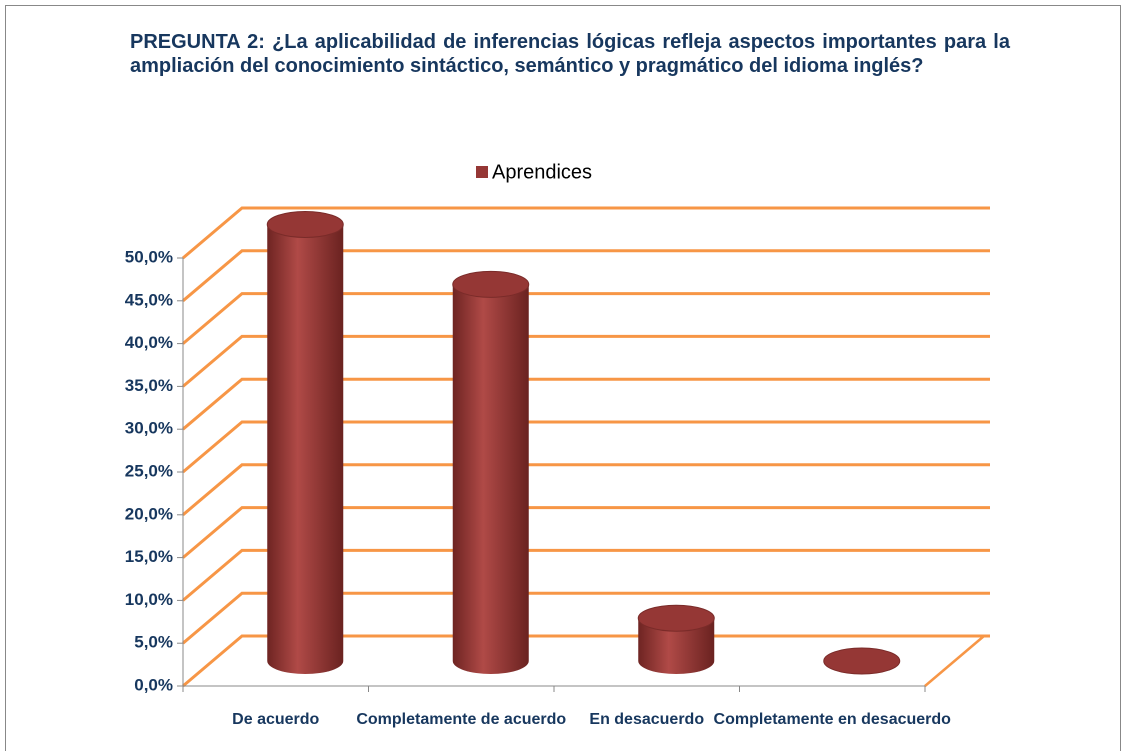 This screenshot has height=753, width=1123. Describe the element at coordinates (149, 556) in the screenshot. I see `y-tick-label: 15,0%` at that location.